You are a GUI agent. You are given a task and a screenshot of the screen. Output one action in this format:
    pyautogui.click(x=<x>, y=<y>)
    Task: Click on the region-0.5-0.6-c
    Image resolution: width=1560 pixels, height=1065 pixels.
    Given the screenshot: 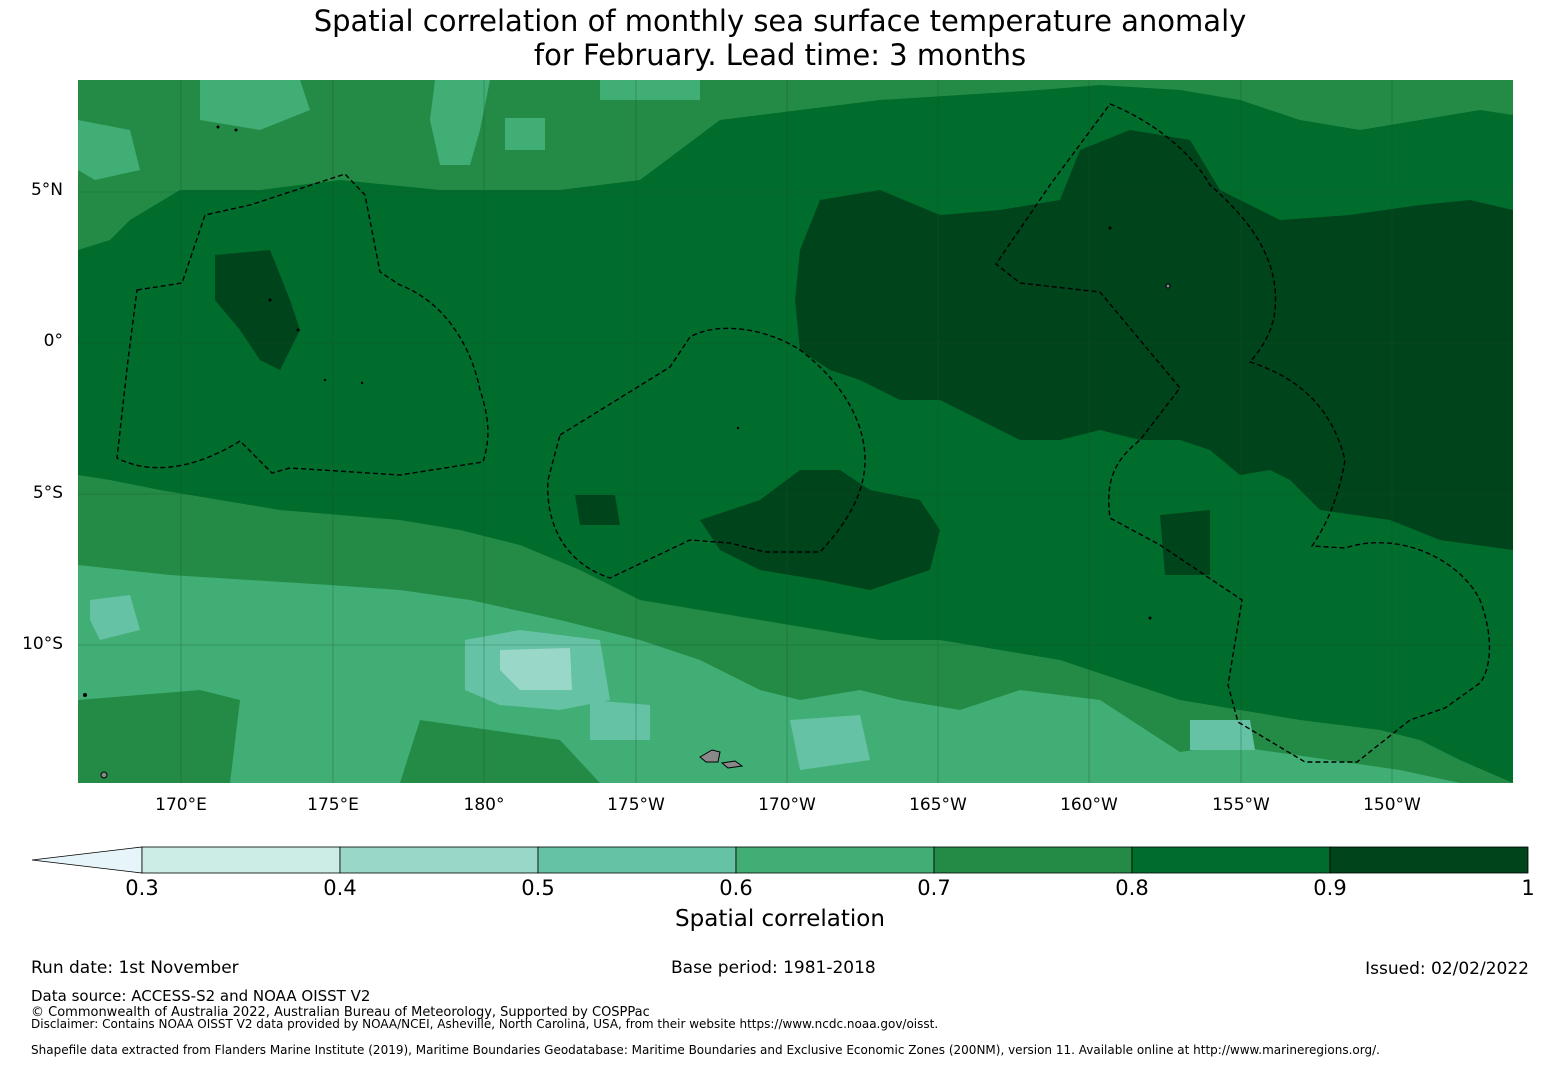 What is the action you would take?
    pyautogui.click(x=620, y=720)
    